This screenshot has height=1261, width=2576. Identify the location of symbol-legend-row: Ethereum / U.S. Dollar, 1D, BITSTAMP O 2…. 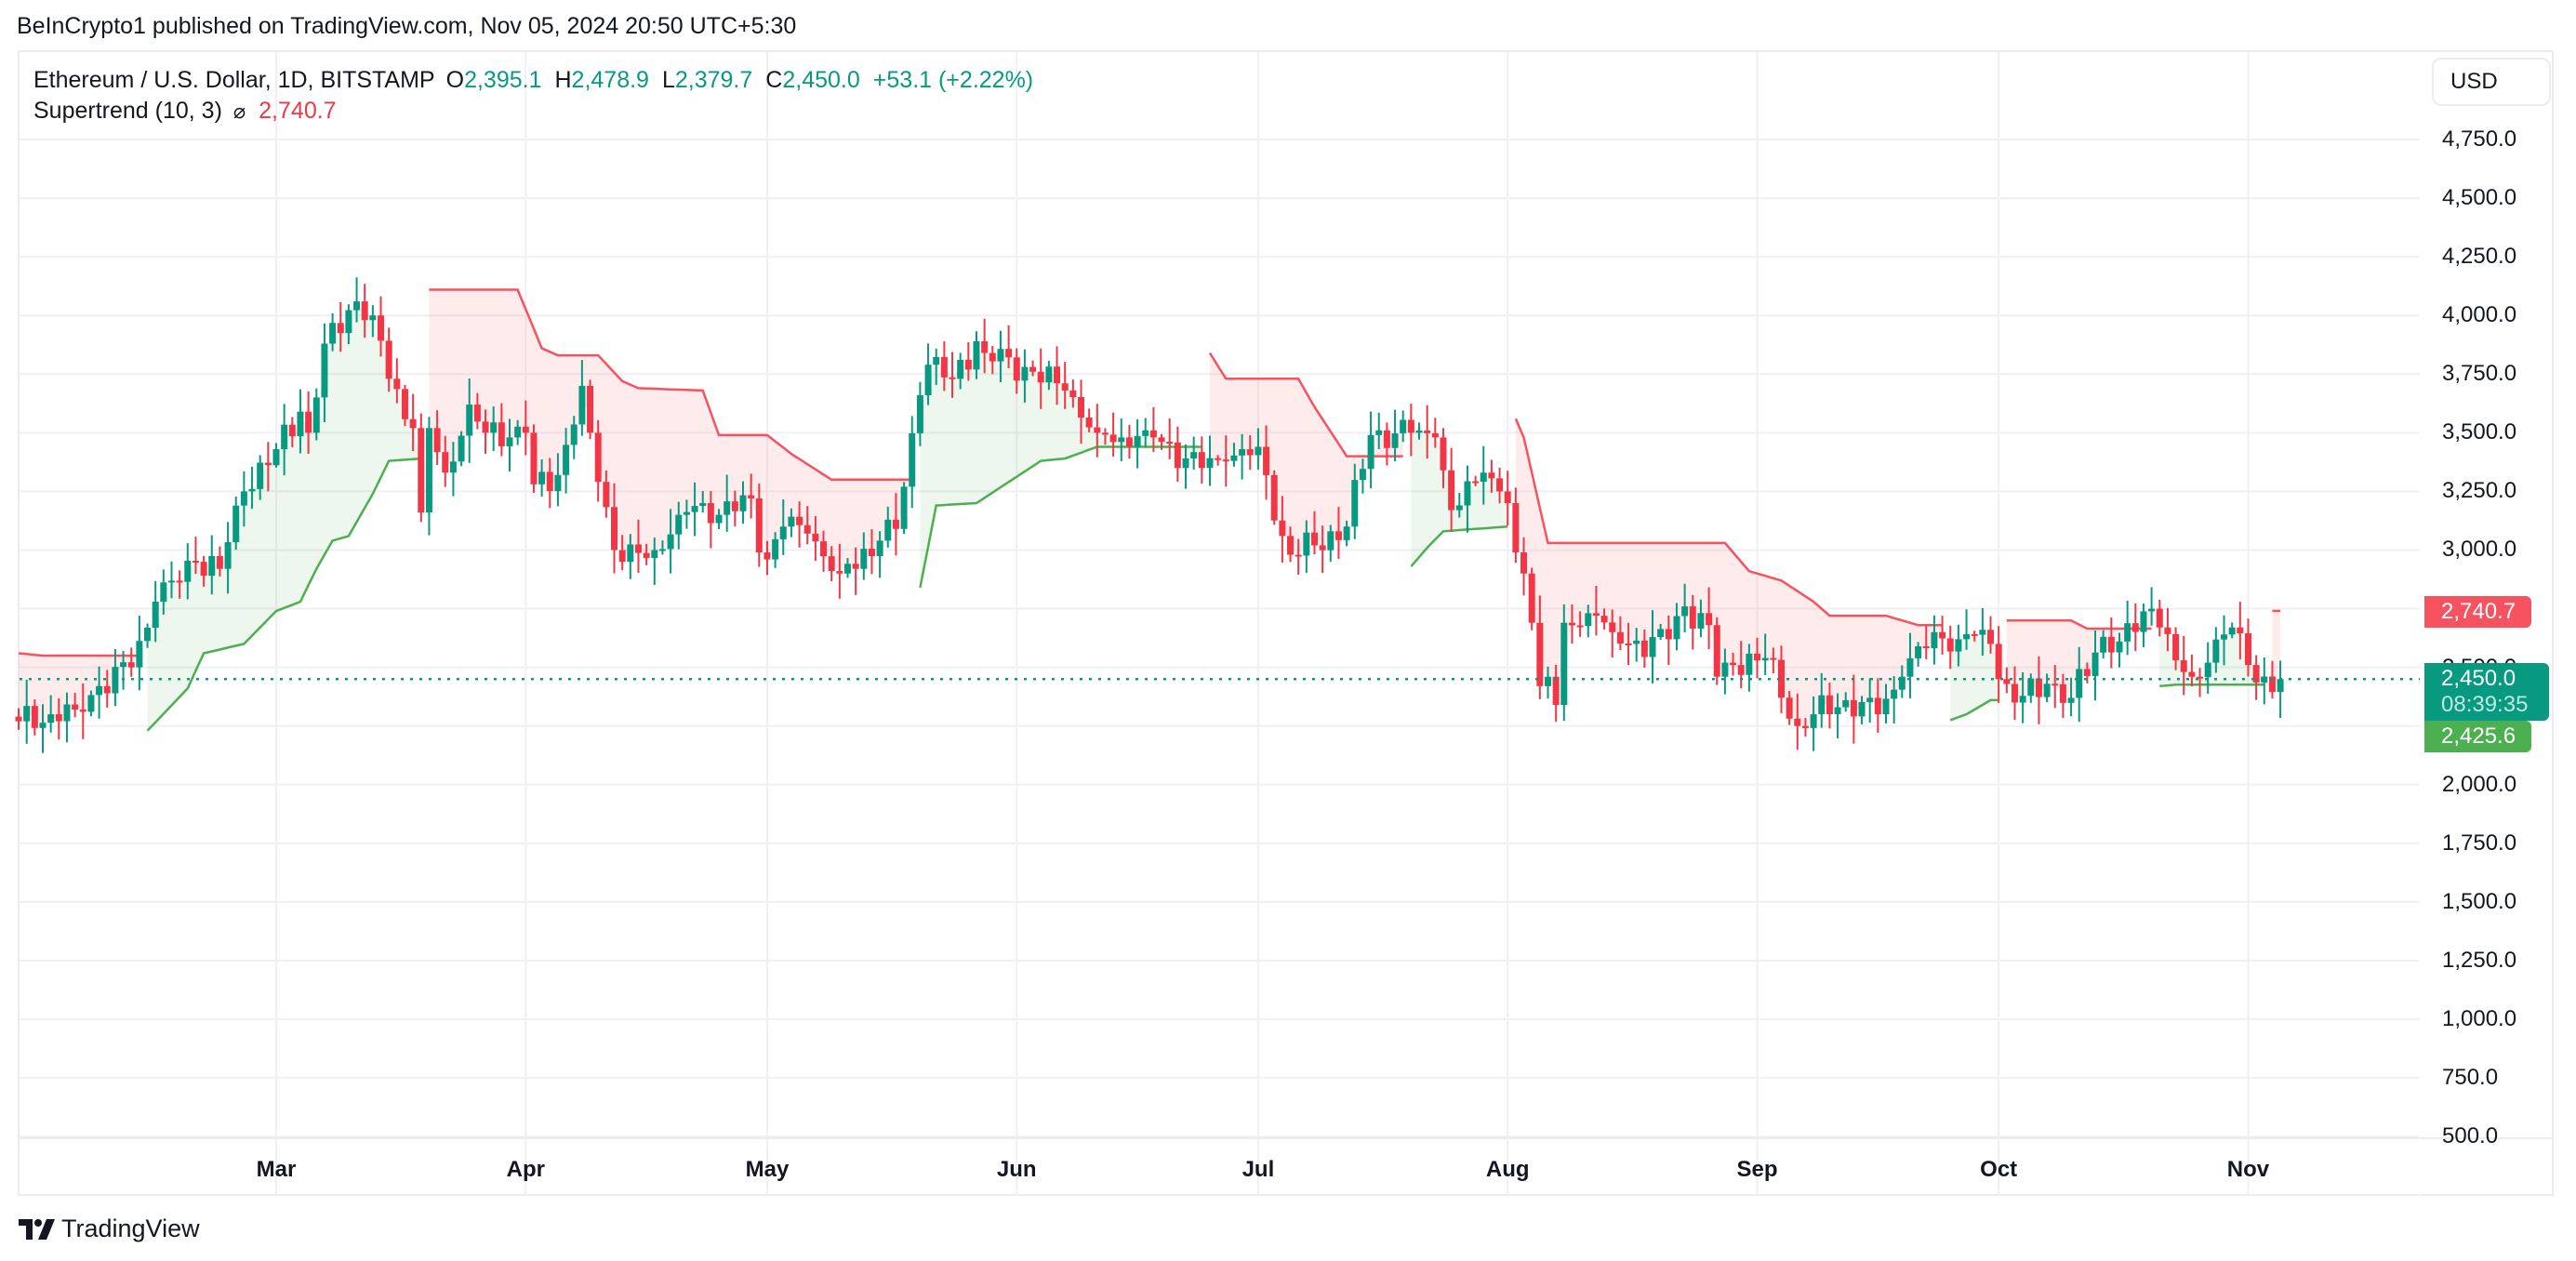
(539, 80).